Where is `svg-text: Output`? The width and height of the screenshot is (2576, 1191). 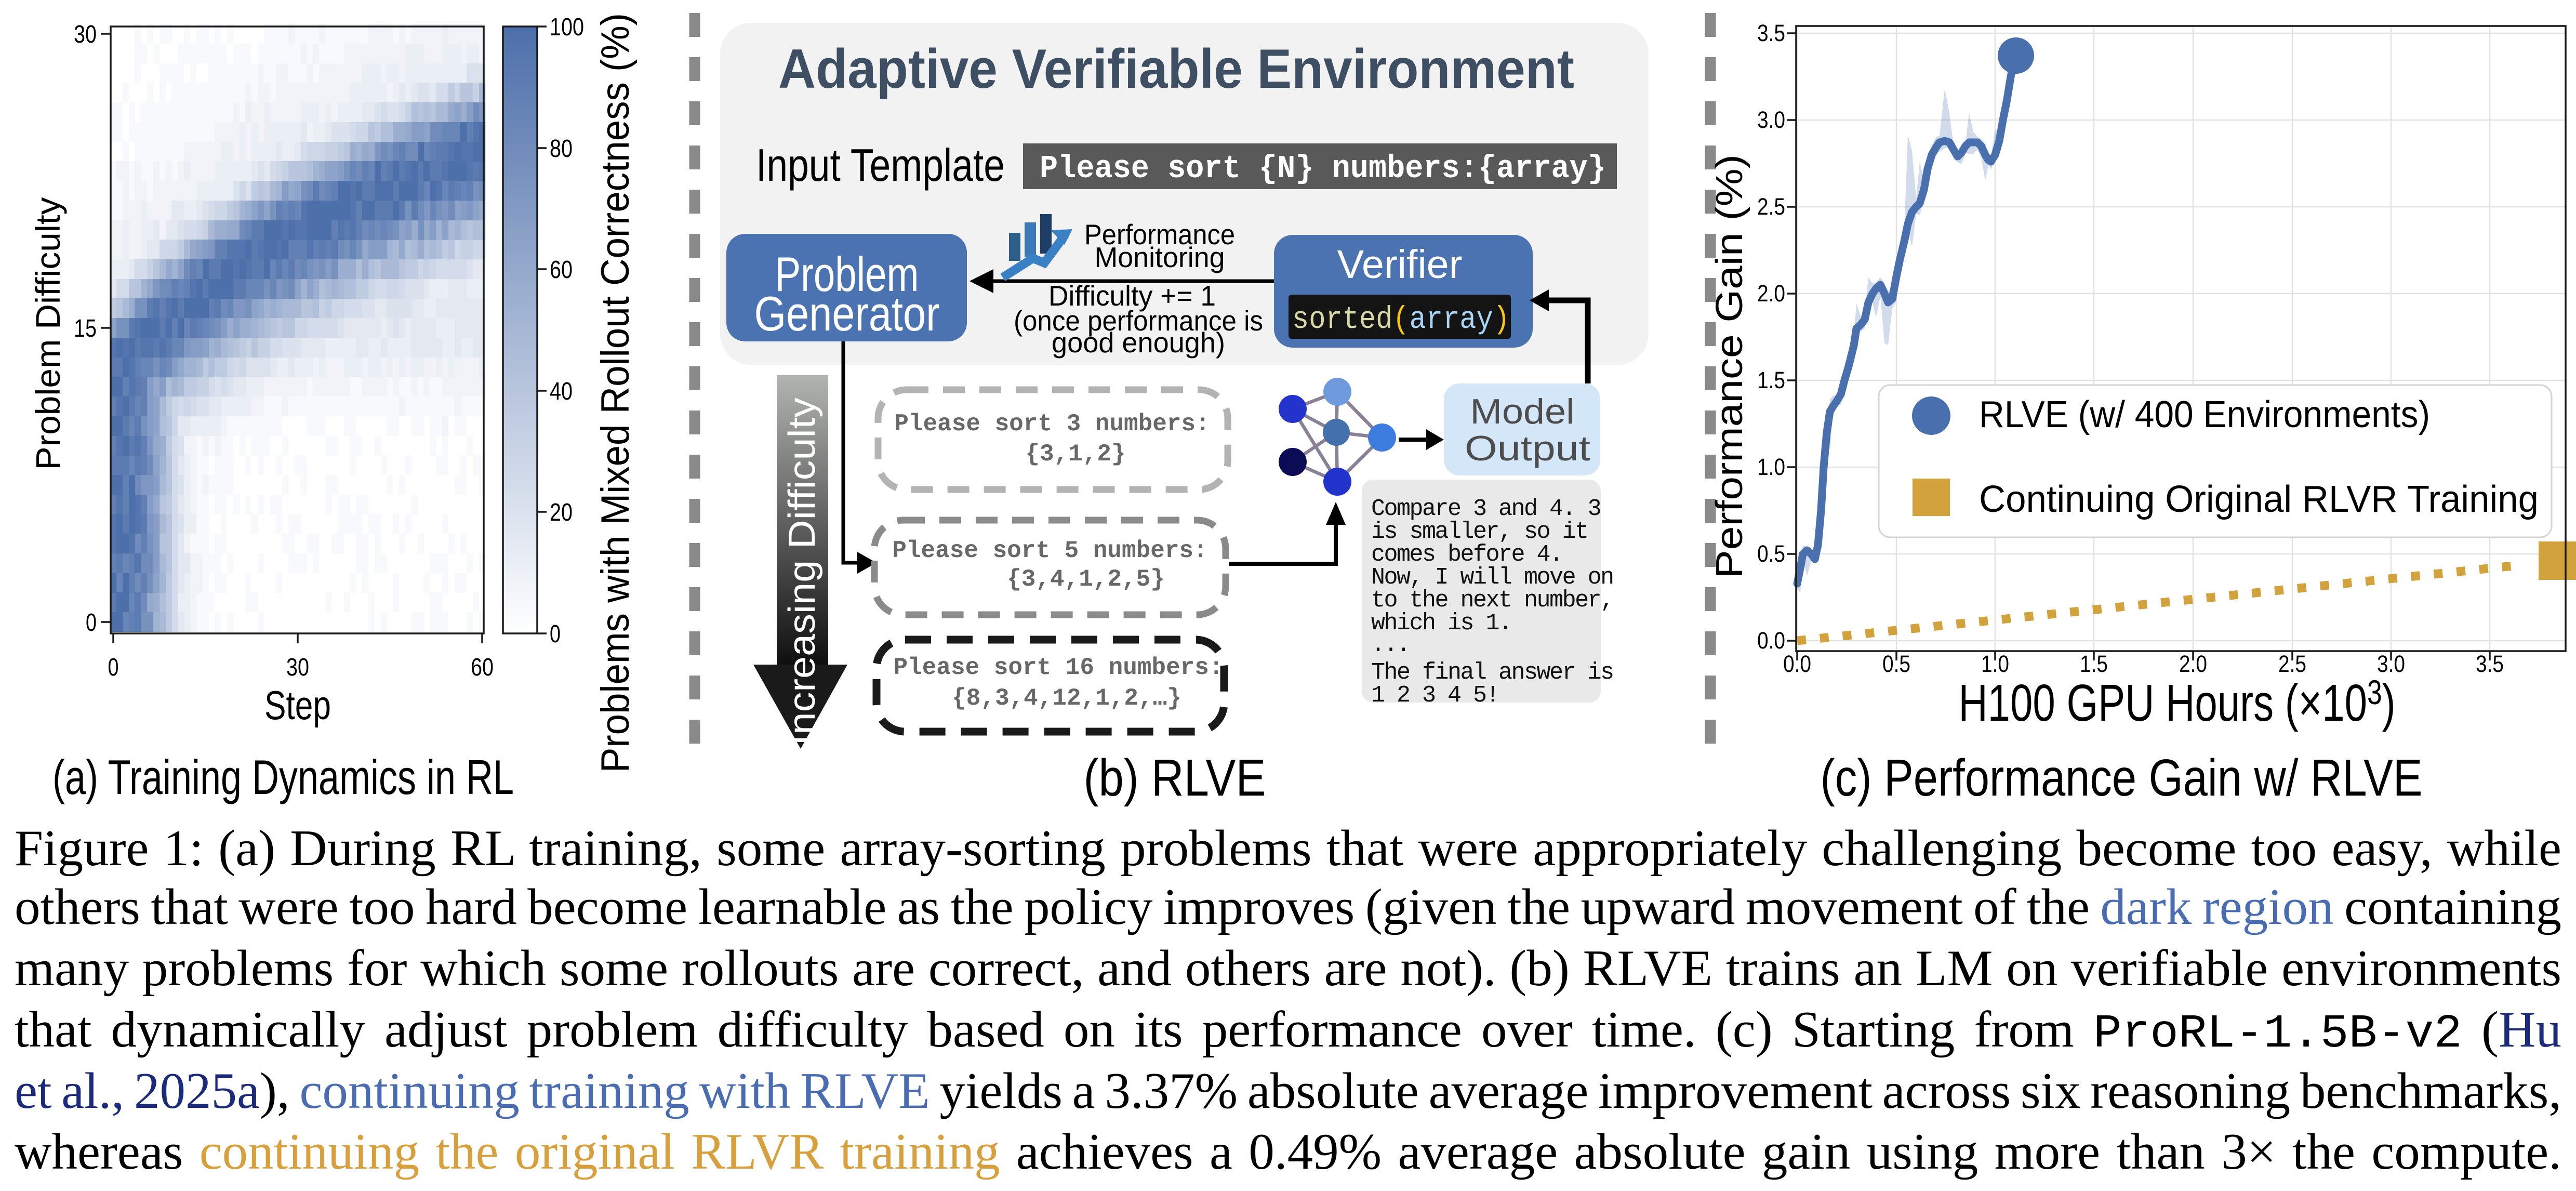 svg-text: Output is located at coordinates (1528, 448).